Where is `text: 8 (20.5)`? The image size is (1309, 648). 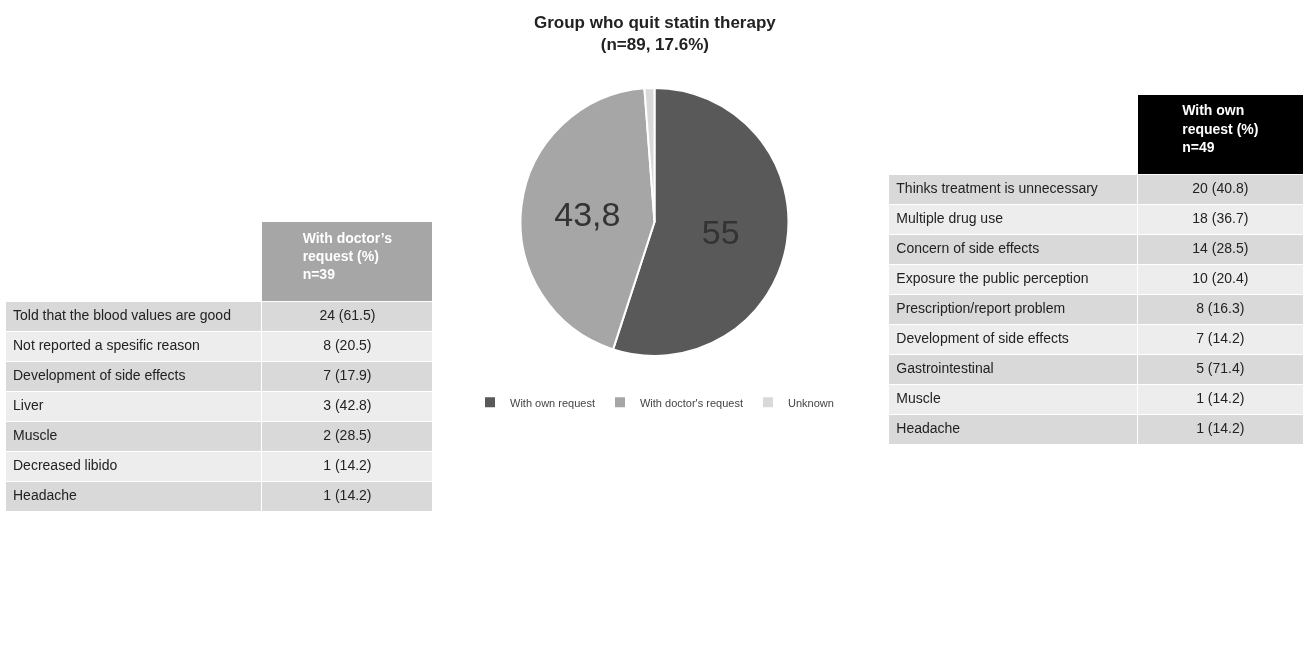 text: 8 (20.5) is located at coordinates (347, 345).